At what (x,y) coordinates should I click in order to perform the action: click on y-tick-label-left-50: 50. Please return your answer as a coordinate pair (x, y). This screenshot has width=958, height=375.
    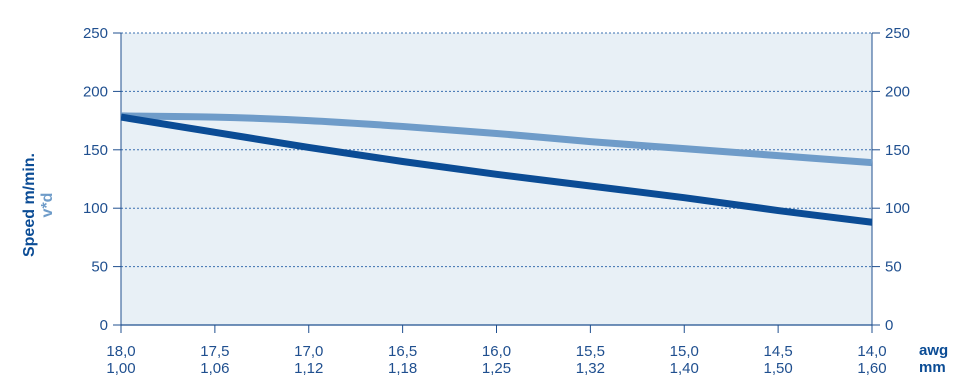
    Looking at the image, I should click on (99, 267).